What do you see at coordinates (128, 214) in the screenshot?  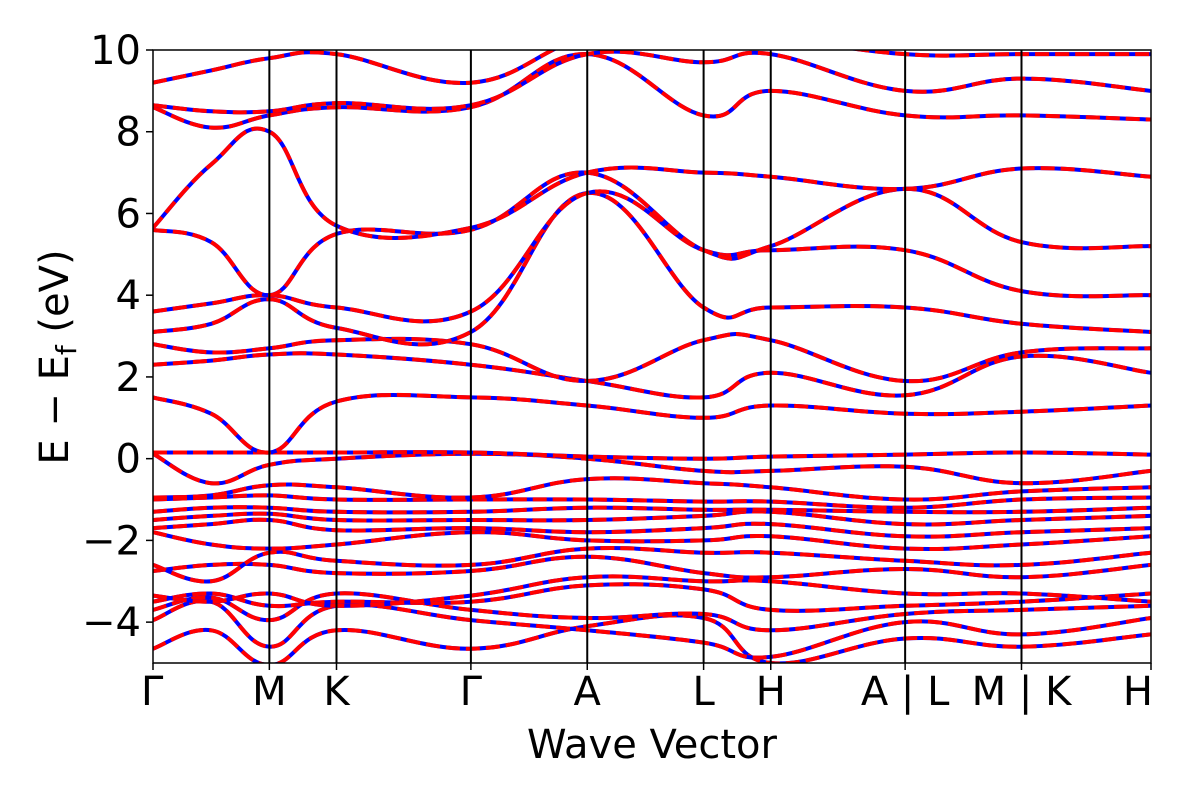 I see `y-tick-label: 6` at bounding box center [128, 214].